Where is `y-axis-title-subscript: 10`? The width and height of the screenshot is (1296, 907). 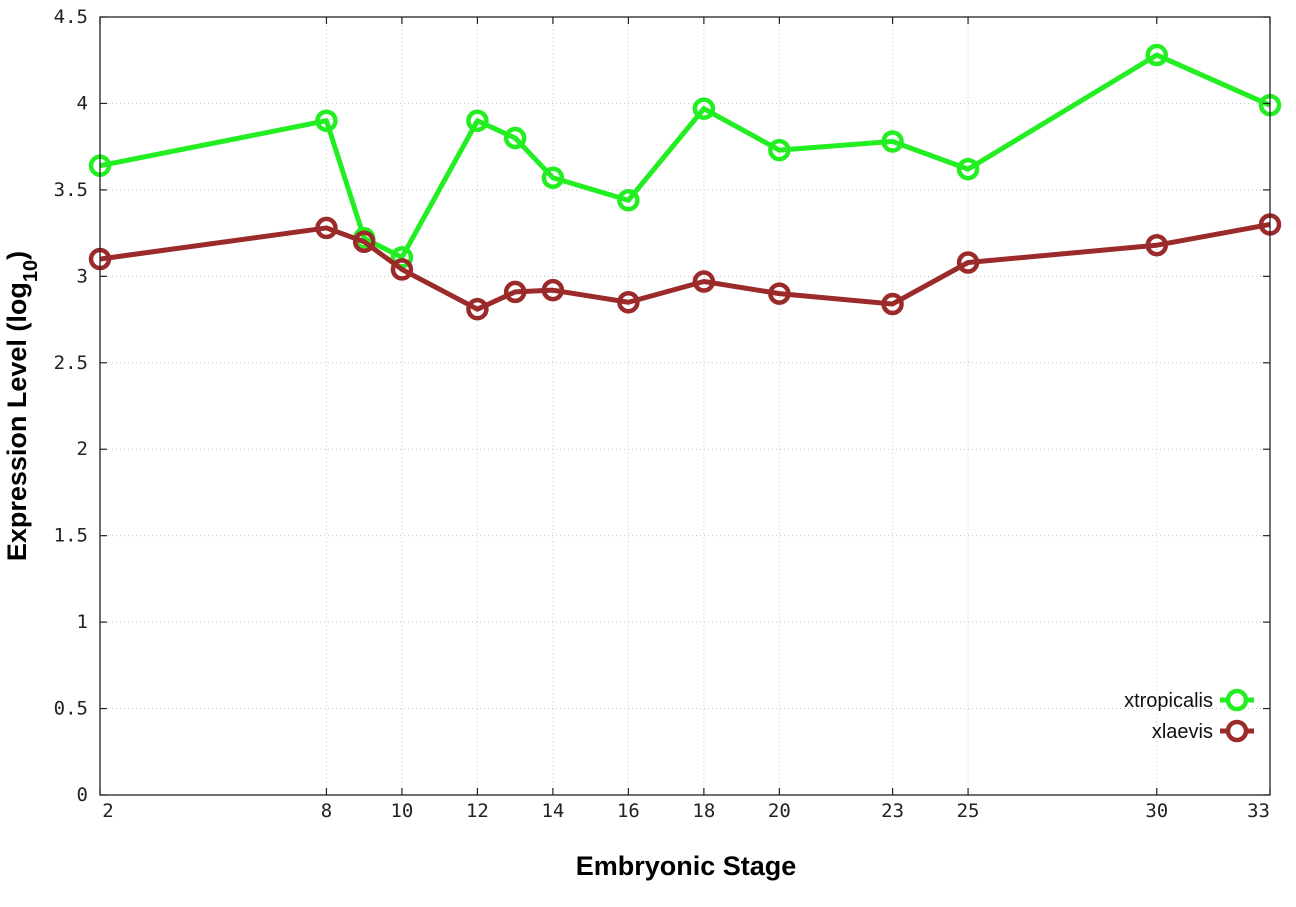 y-axis-title-subscript: 10 is located at coordinates (31, 271).